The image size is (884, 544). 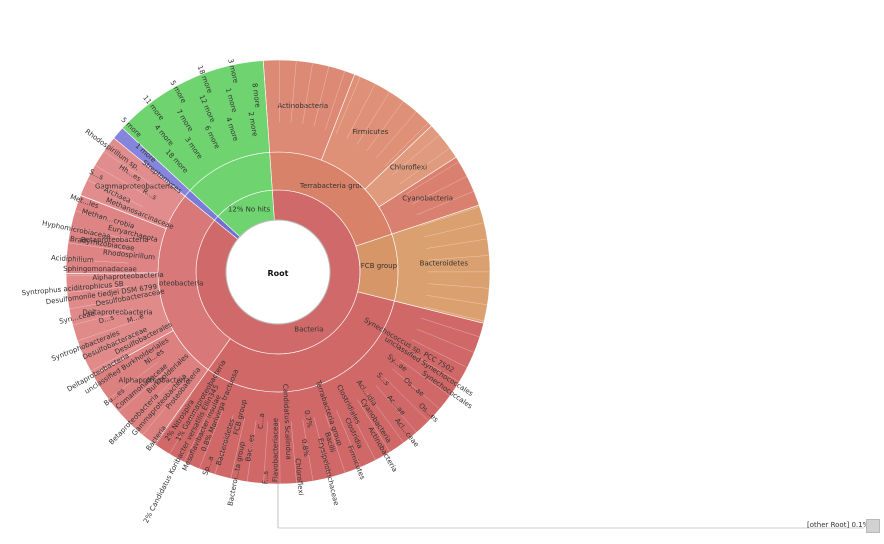 I want to click on wedge-label: Betaproteobacteria, so click(x=115, y=240).